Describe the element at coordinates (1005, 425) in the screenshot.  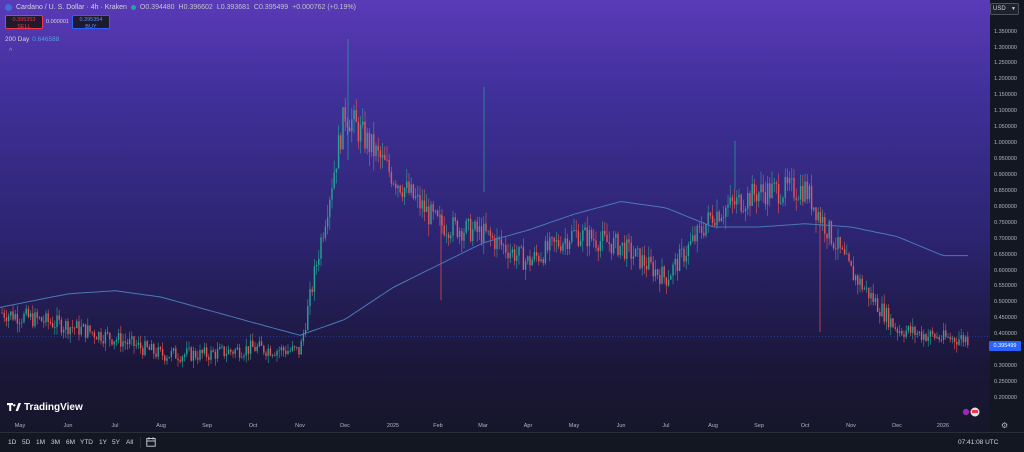
I see `axis-settings-icon: ⚙` at that location.